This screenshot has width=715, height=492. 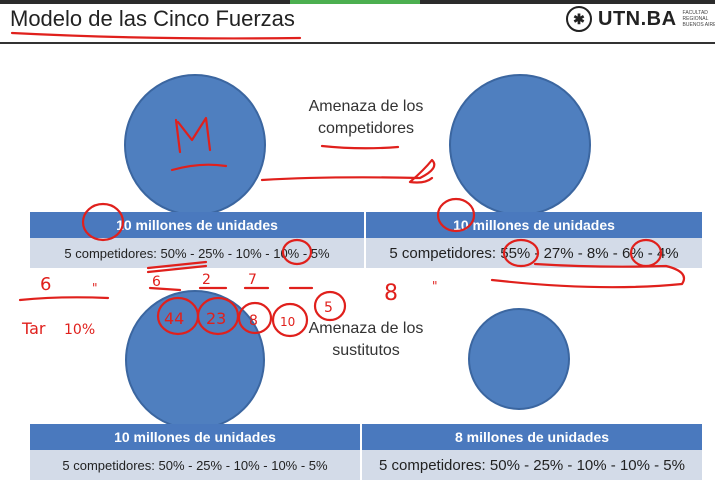 What do you see at coordinates (534, 225) in the screenshot?
I see `top-right-header: 10 millones de unidades` at bounding box center [534, 225].